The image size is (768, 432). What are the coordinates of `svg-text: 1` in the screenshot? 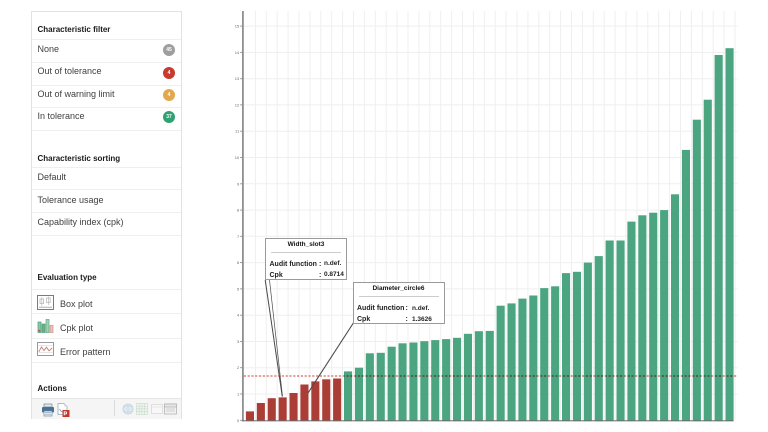 It's located at (238, 394).